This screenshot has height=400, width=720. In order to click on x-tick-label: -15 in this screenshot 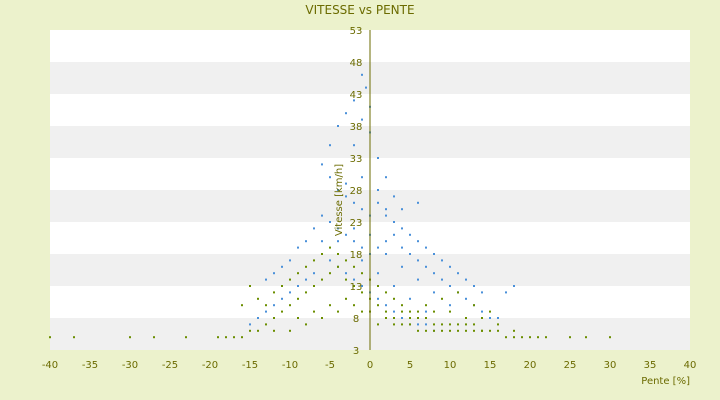, I will do `click(250, 365)`.